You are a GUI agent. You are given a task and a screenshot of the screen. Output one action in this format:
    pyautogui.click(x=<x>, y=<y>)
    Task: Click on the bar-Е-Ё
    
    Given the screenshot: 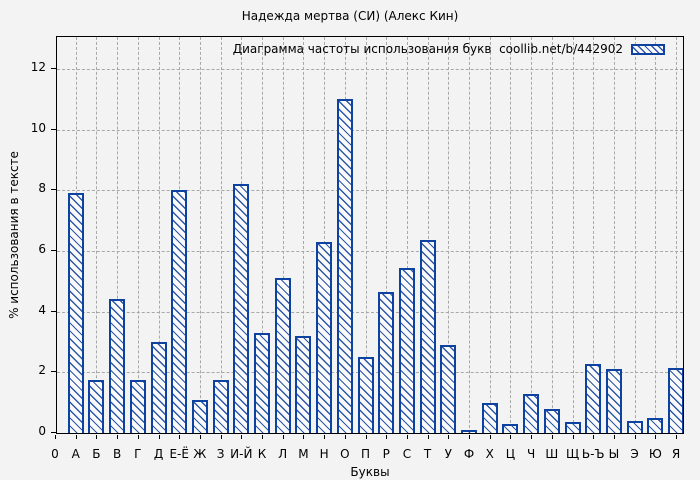 What is the action you would take?
    pyautogui.click(x=179, y=311)
    